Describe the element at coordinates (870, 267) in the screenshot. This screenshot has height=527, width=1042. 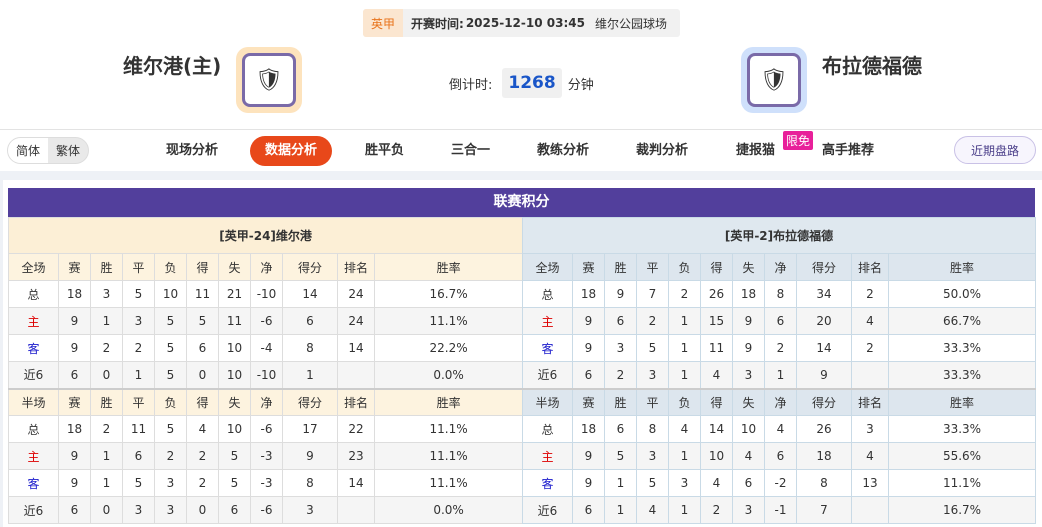
I see `column-header: 排名` at that location.